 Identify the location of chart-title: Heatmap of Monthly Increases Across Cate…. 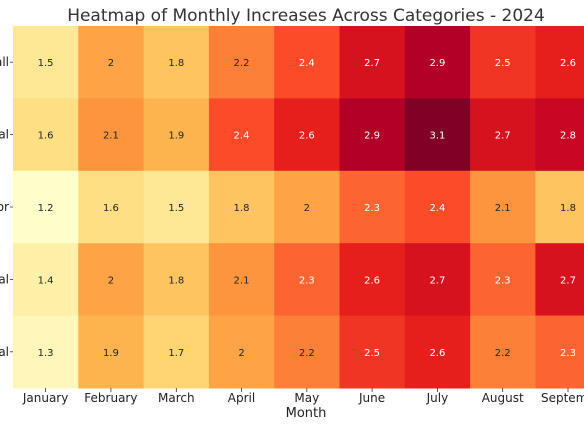
(306, 16).